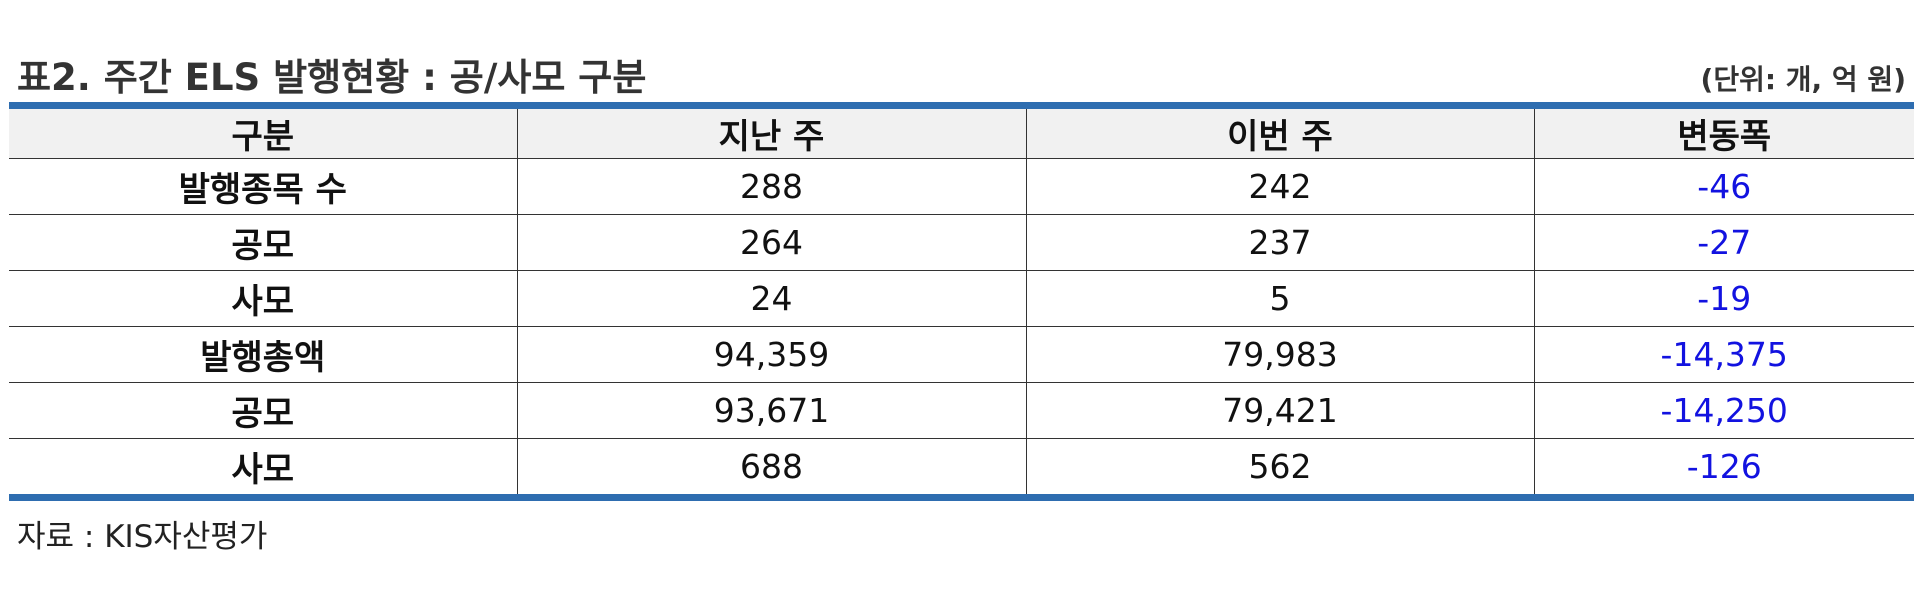 This screenshot has height=600, width=1920. What do you see at coordinates (1279, 186) in the screenshot?
I see `this-week-value: 242` at bounding box center [1279, 186].